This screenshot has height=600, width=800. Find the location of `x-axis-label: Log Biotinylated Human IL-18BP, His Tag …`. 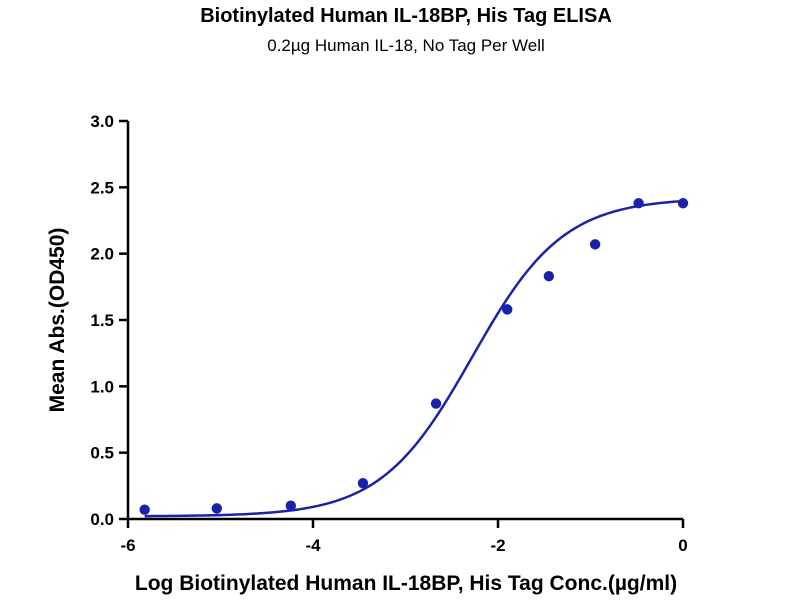

x-axis-label: Log Biotinylated Human IL-18BP, His Tag … is located at coordinates (406, 583).